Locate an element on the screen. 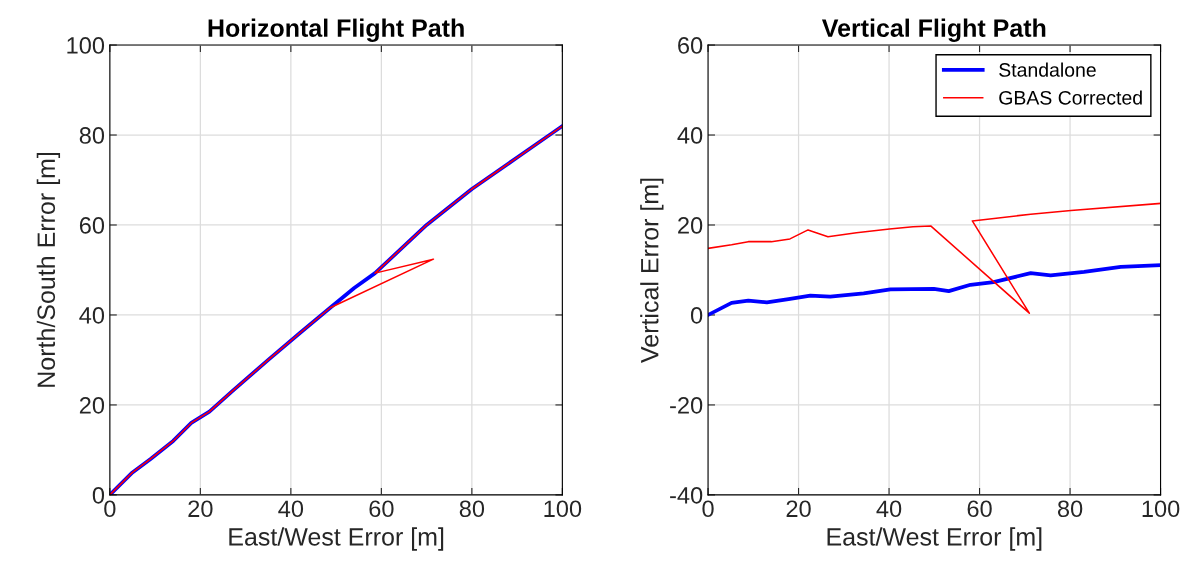 The width and height of the screenshot is (1194, 585). y-axis-title: Vertical Error [m] is located at coordinates (652, 270).